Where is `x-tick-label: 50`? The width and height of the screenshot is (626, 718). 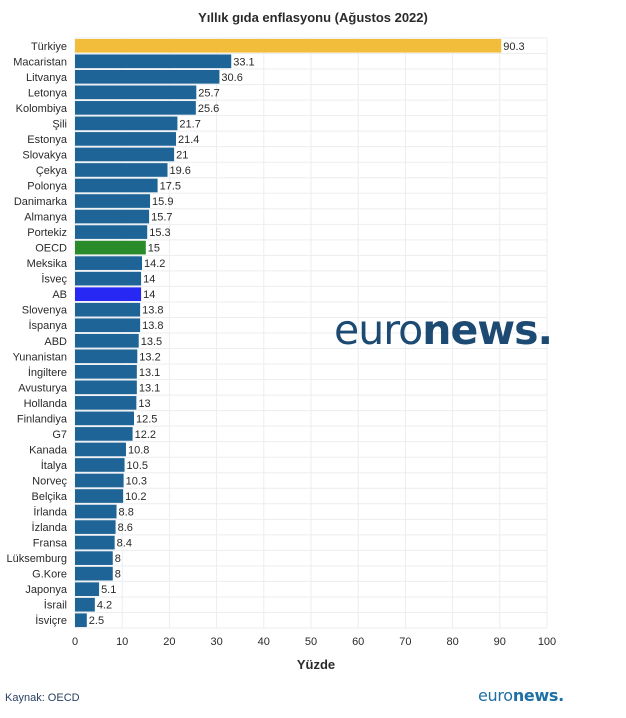
x-tick-label: 50 is located at coordinates (311, 642).